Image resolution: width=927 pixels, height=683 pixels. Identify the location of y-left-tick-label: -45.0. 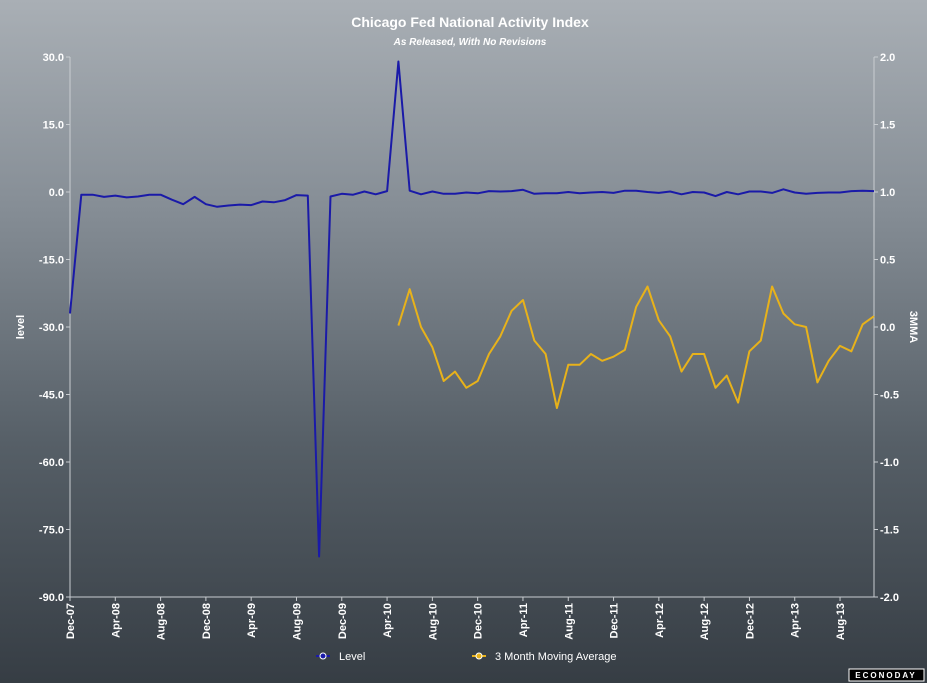
(51, 396).